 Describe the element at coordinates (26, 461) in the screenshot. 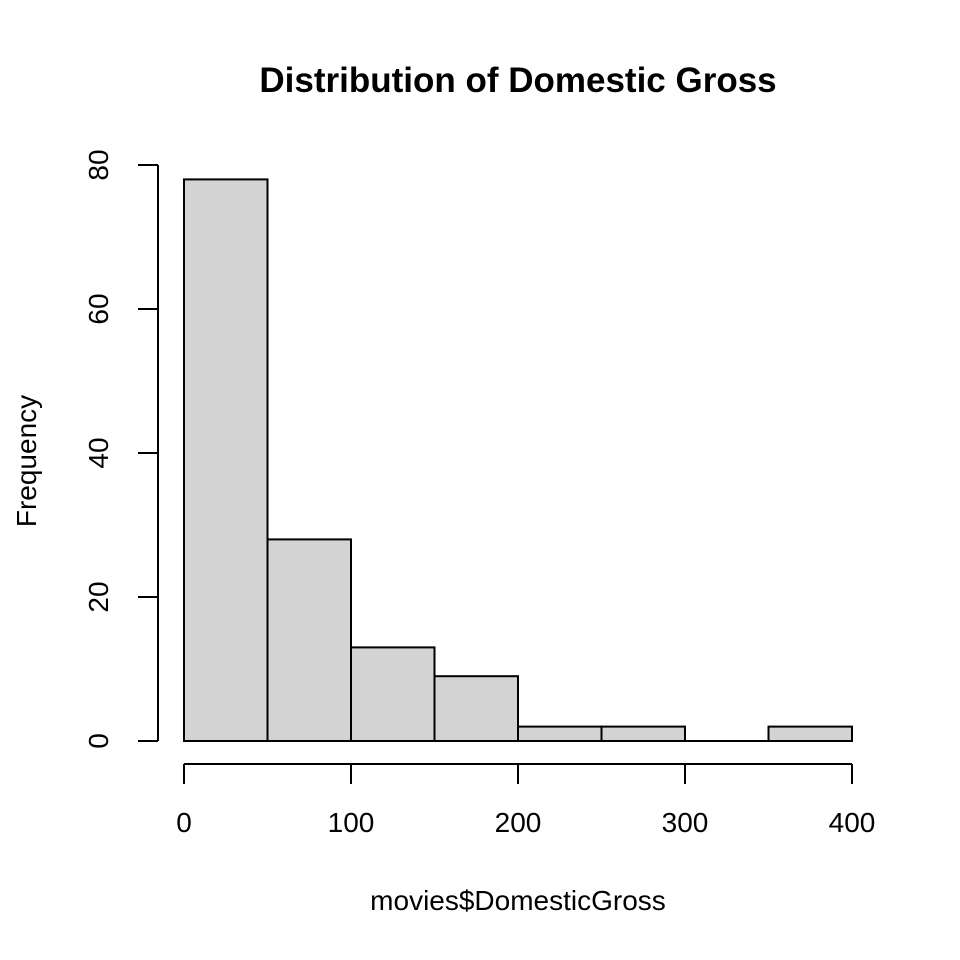

I see `y-axis-label: Frequency` at that location.